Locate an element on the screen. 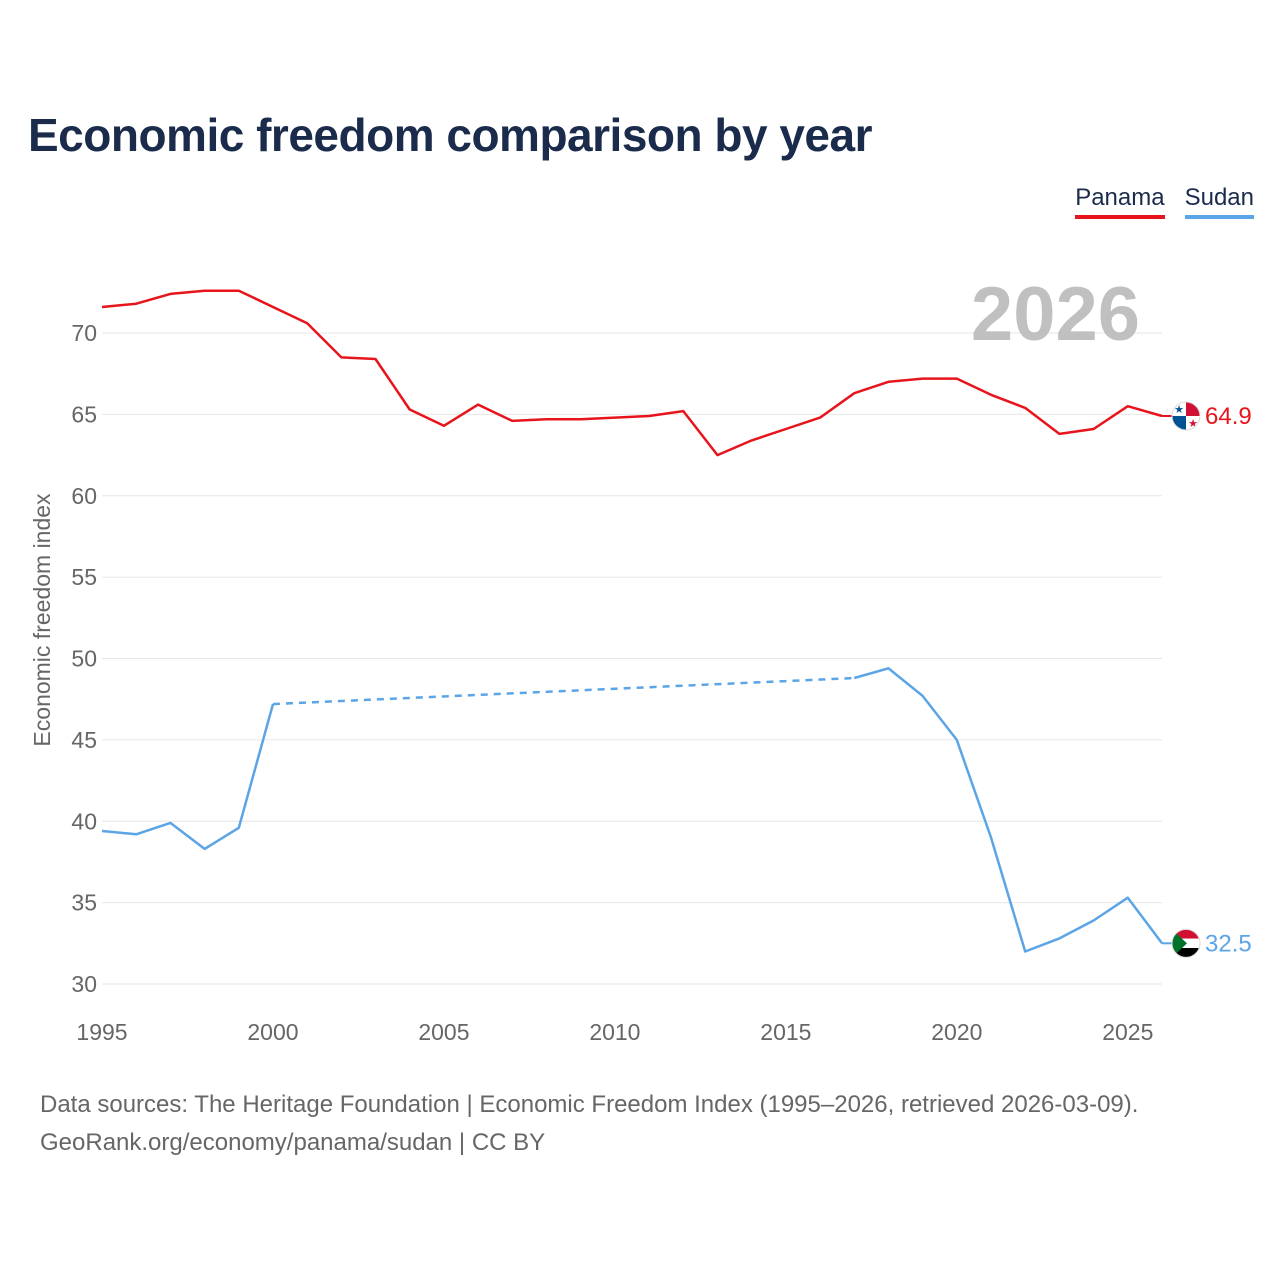  y-tick-label: 30 is located at coordinates (84, 984).